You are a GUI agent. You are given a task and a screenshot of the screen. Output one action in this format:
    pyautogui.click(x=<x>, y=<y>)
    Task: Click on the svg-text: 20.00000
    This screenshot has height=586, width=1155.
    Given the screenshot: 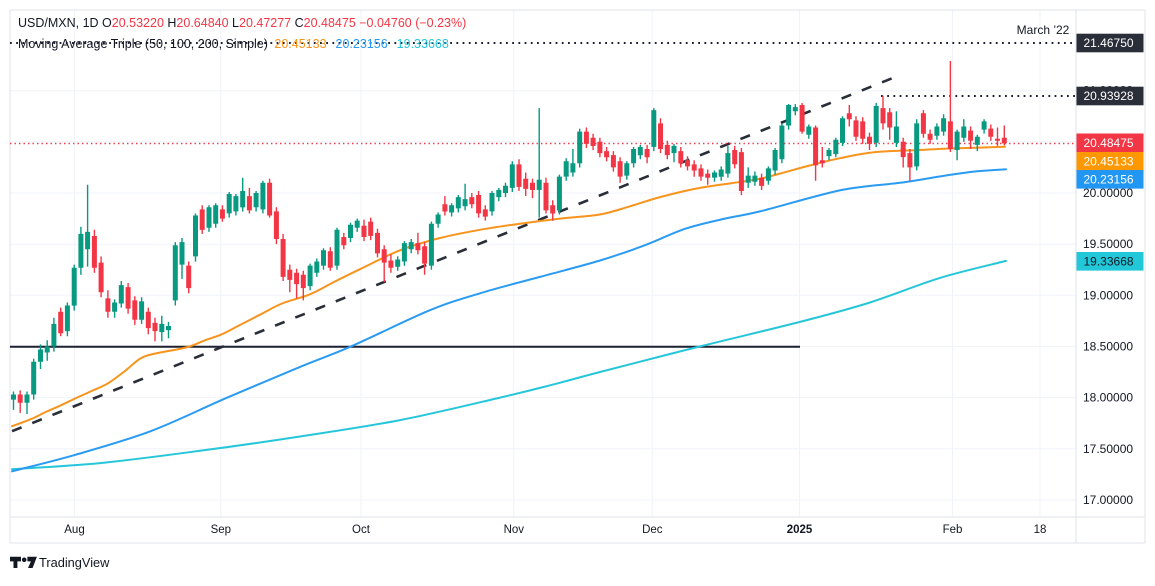 What is the action you would take?
    pyautogui.click(x=1108, y=193)
    